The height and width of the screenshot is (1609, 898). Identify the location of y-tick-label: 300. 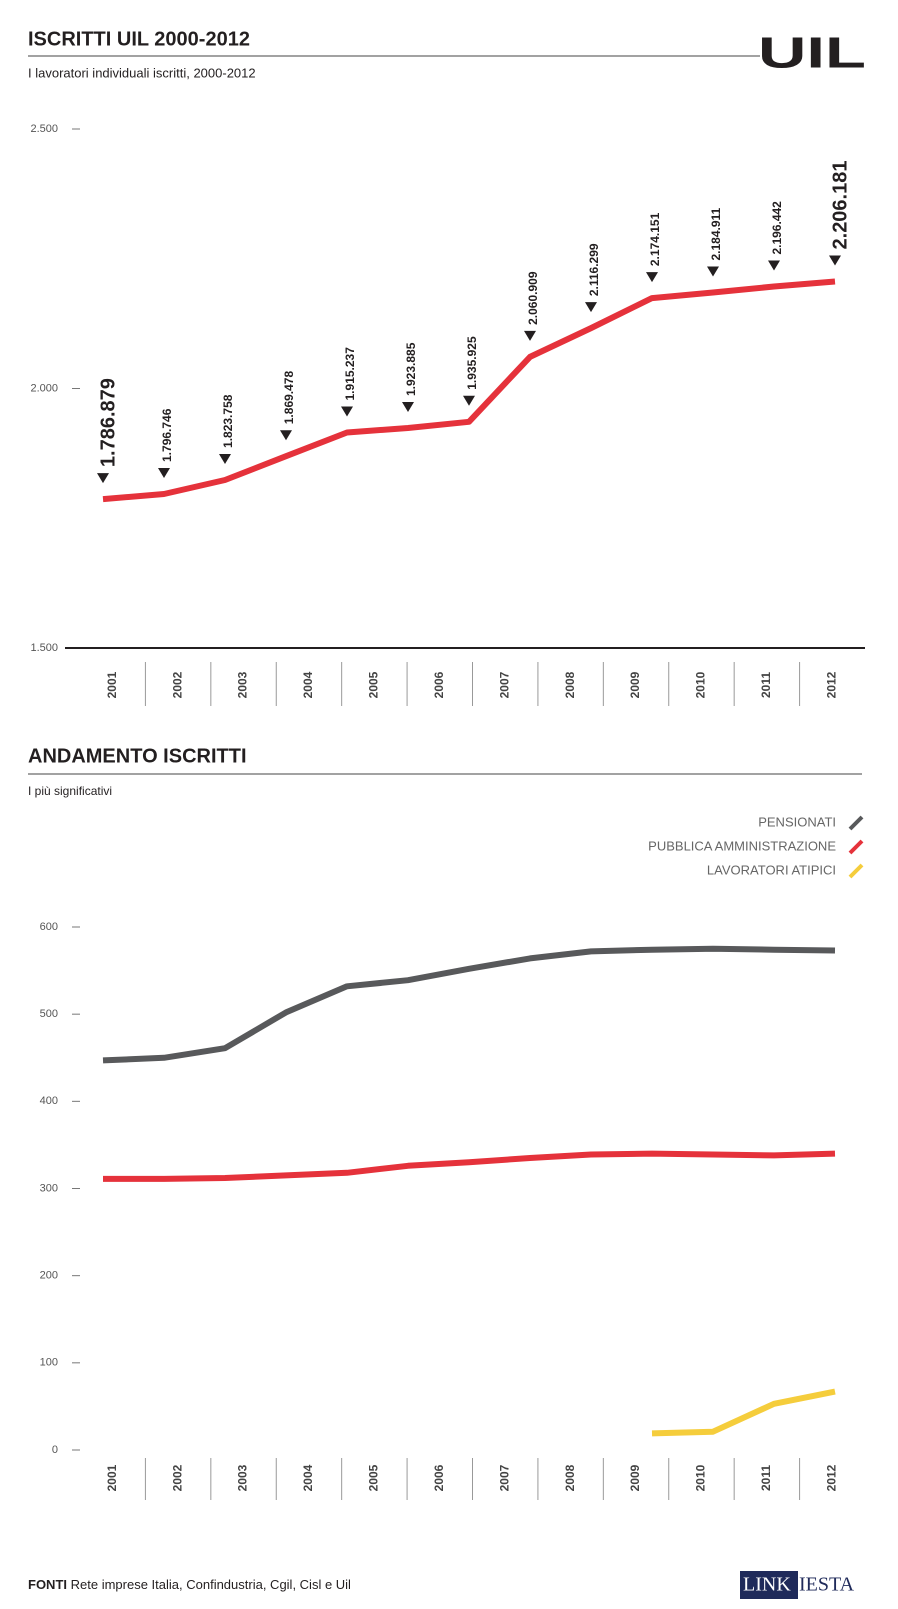
(49, 1188).